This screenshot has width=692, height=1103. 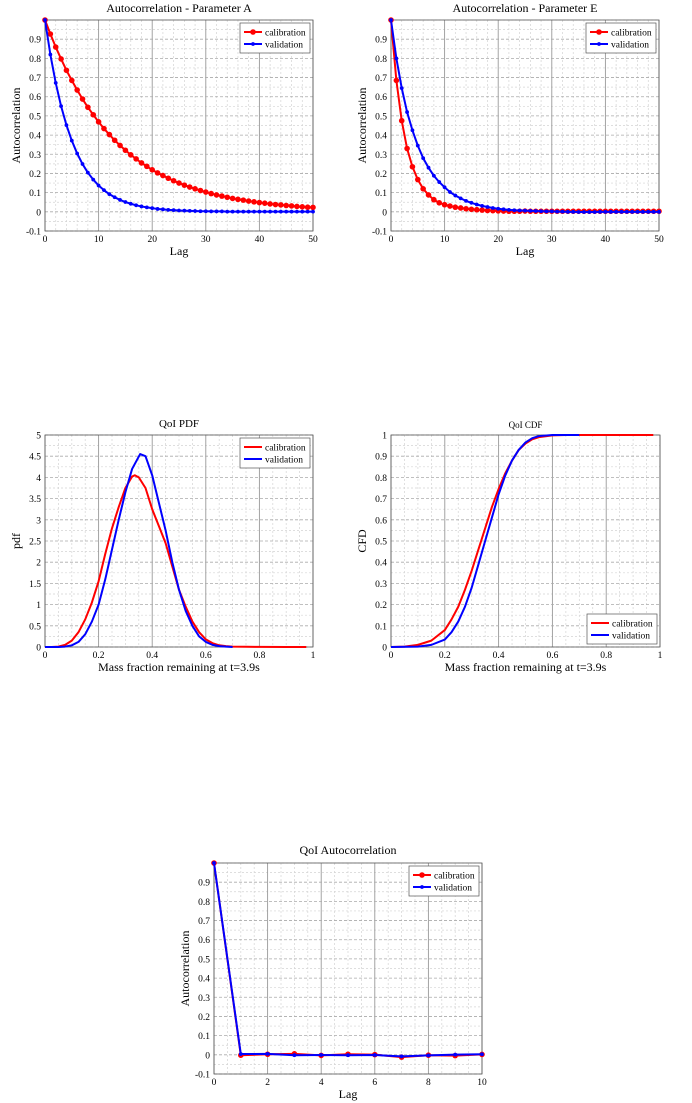 I want to click on x-axis-label: Lag, so click(x=348, y=1094).